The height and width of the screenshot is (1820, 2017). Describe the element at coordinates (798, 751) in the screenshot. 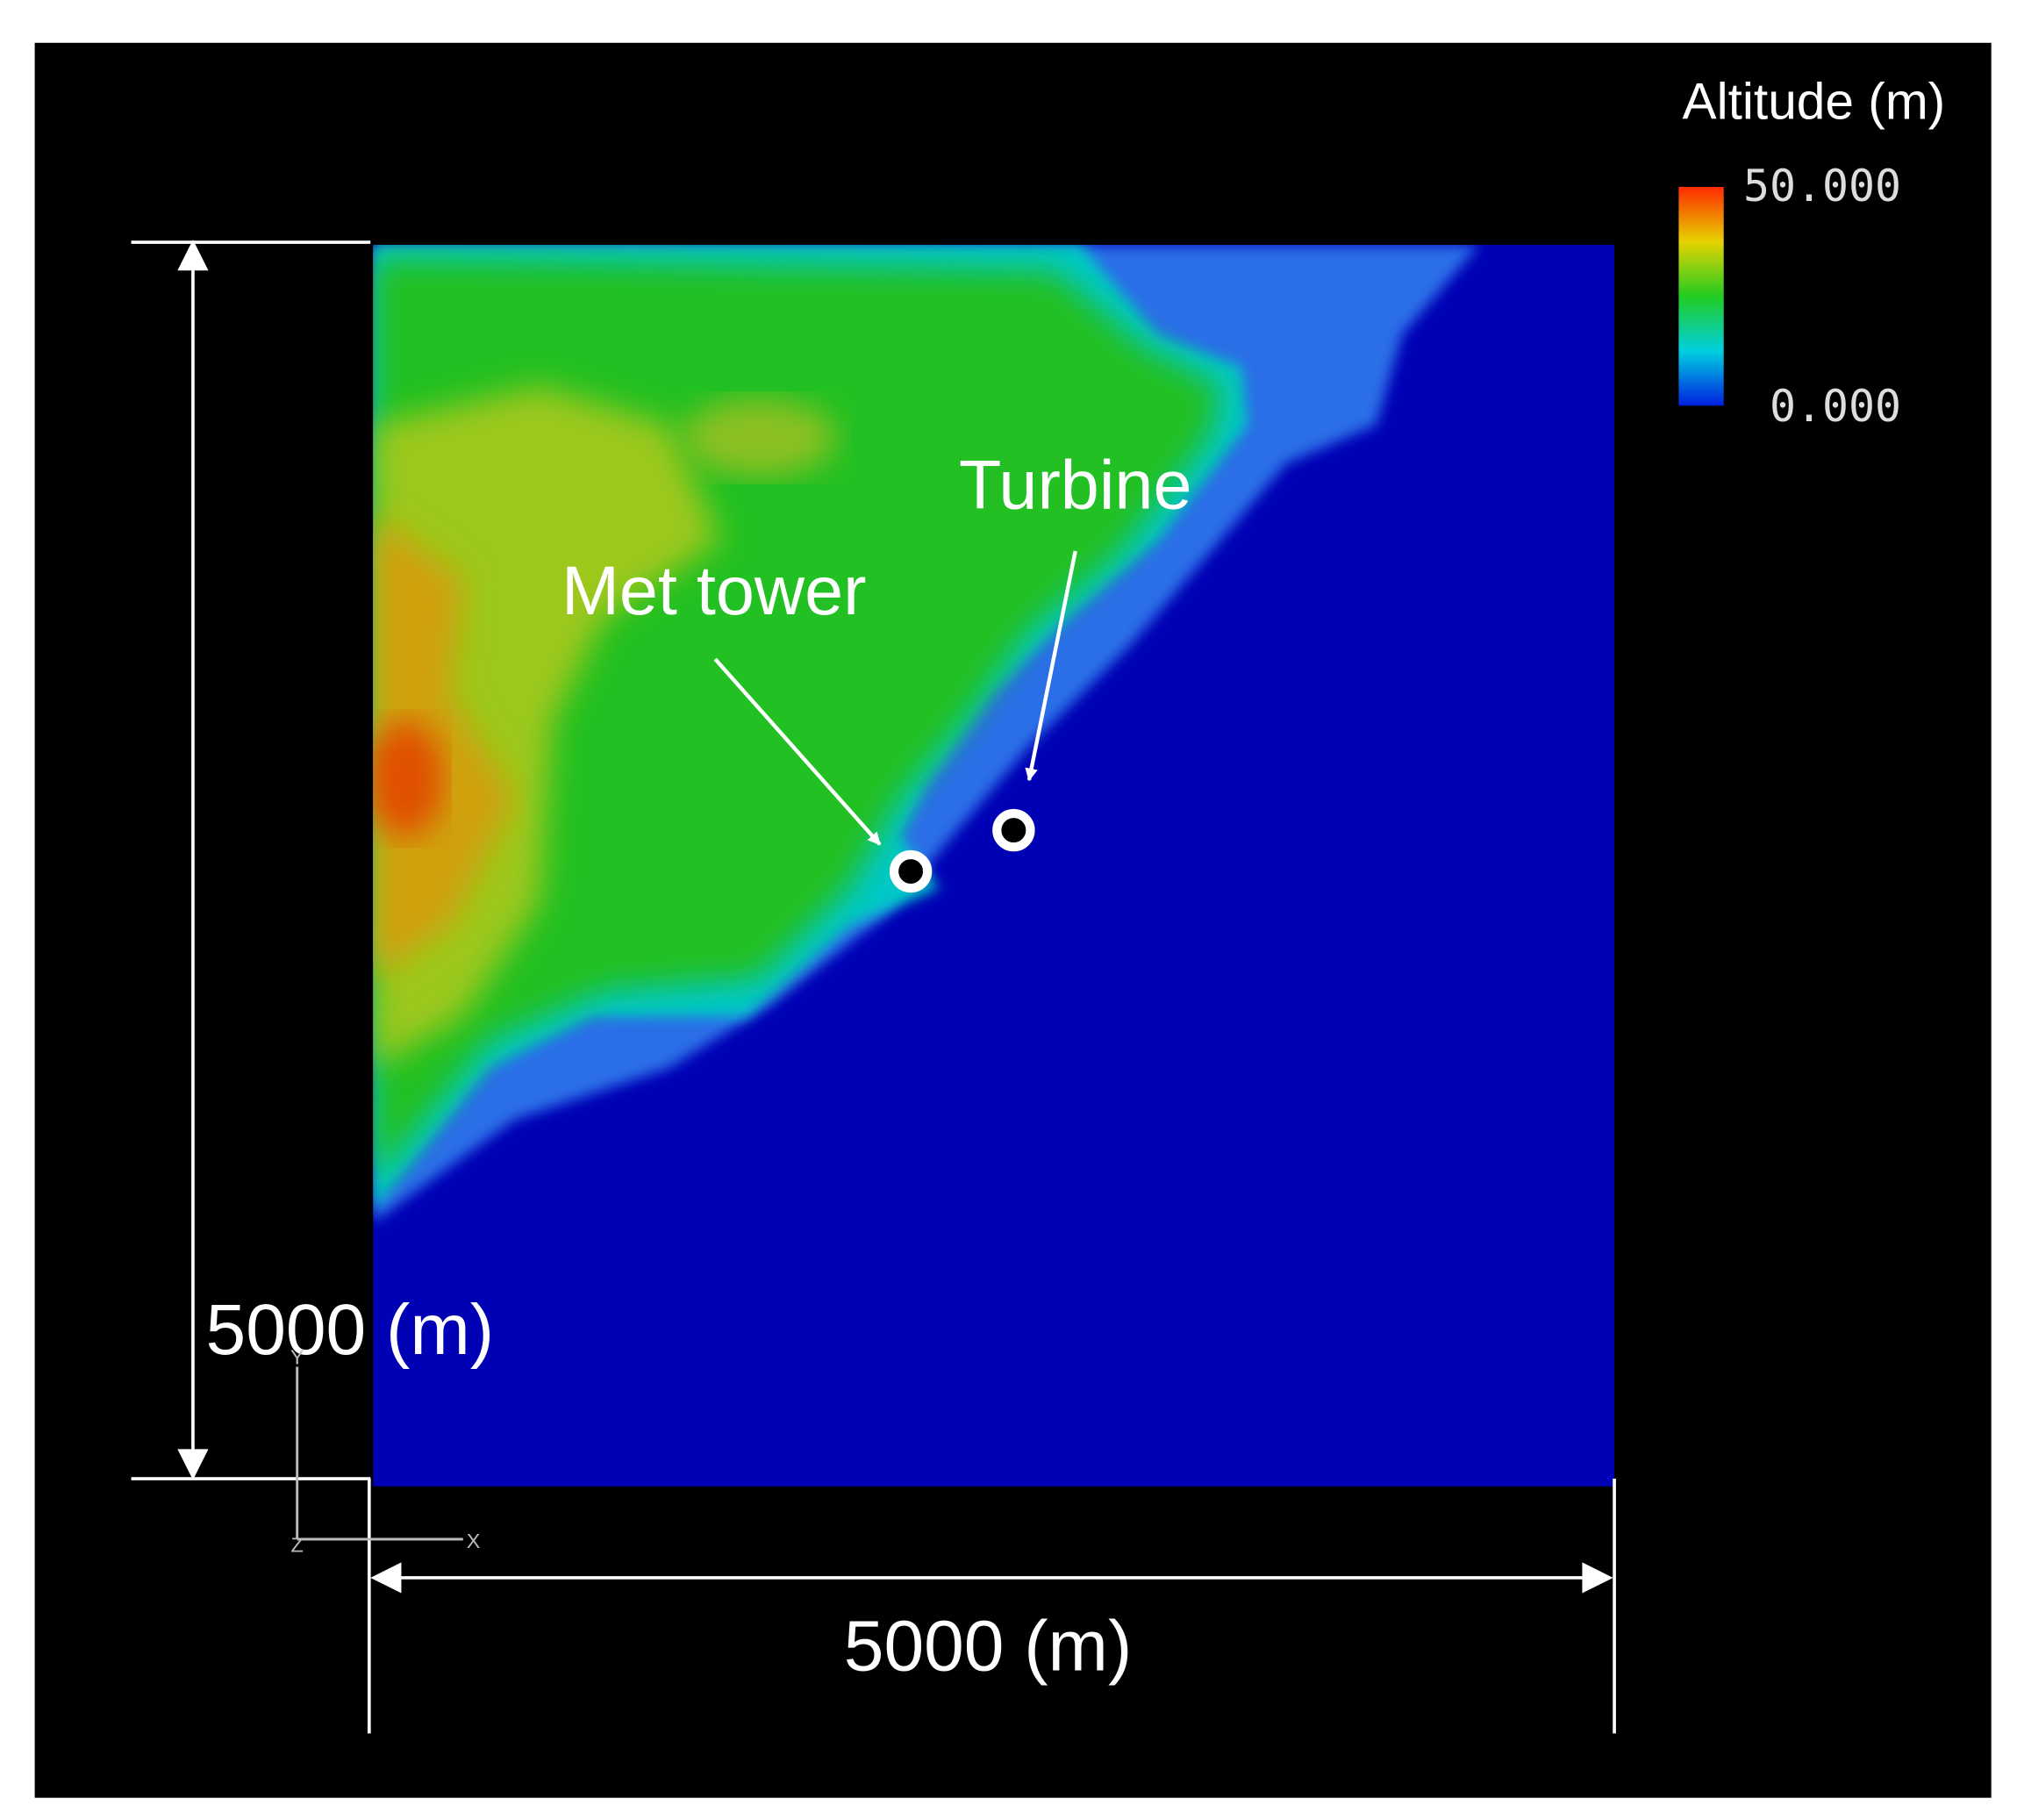

I see `met-tower-arrow` at that location.